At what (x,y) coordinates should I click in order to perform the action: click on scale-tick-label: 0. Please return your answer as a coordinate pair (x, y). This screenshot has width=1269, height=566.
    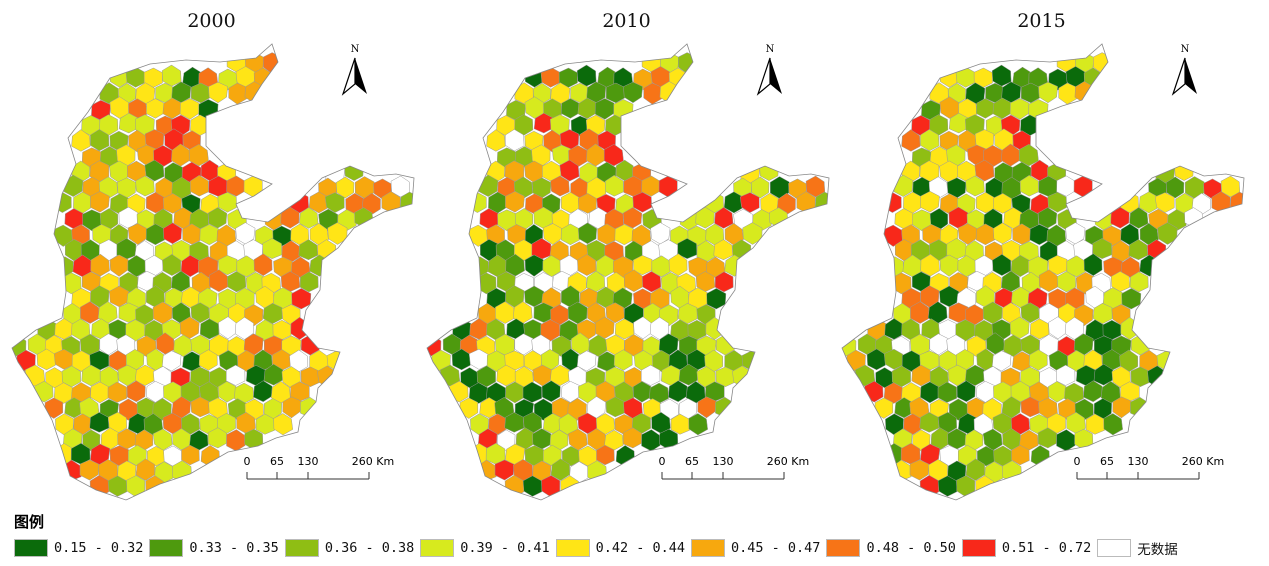
    Looking at the image, I should click on (247, 461).